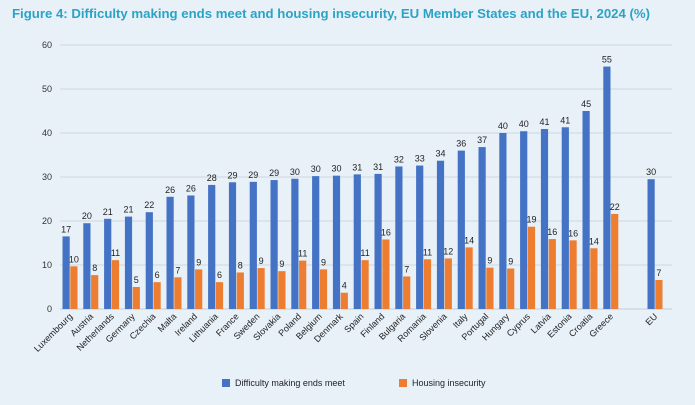  Describe the element at coordinates (47, 133) in the screenshot. I see `y-tick-label: 40` at that location.